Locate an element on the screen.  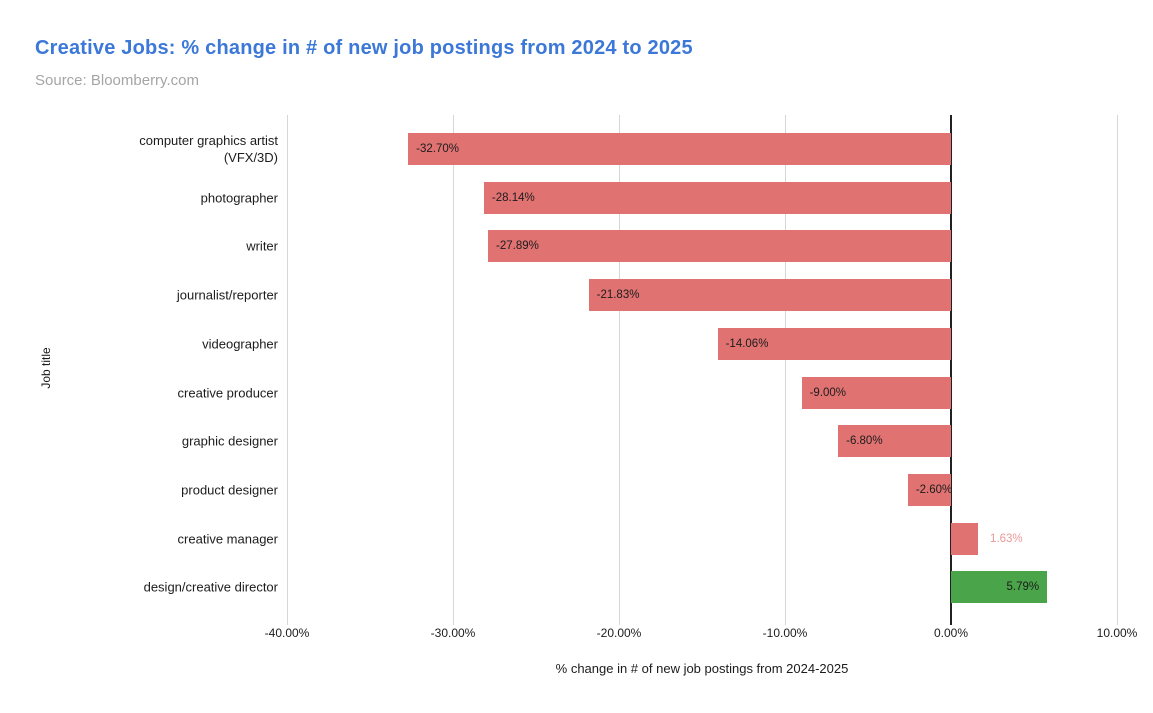
category-label: creative producer is located at coordinates (227, 392).